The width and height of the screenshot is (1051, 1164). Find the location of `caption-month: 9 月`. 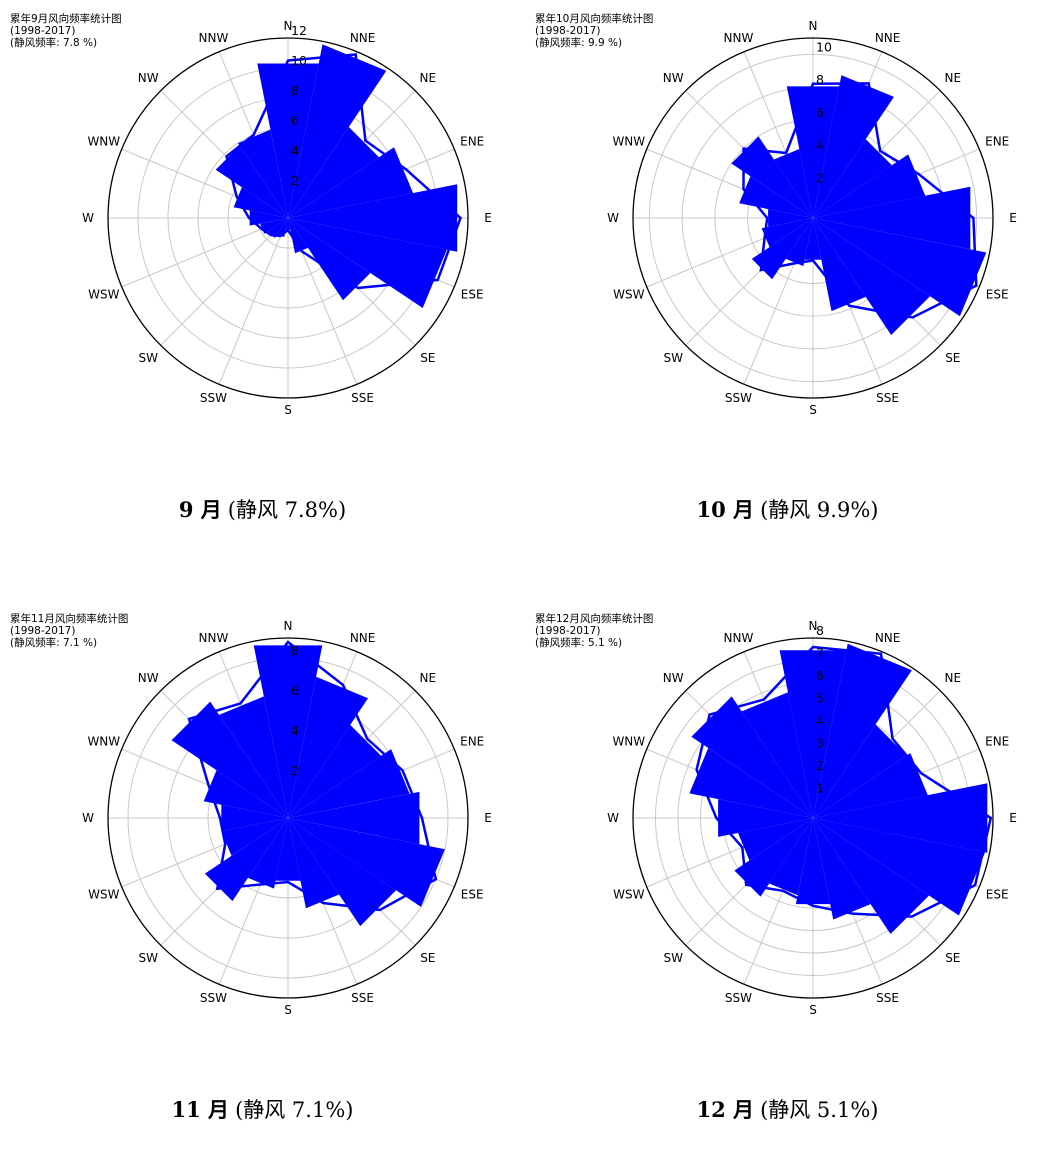

caption-month: 9 月 is located at coordinates (200, 509).